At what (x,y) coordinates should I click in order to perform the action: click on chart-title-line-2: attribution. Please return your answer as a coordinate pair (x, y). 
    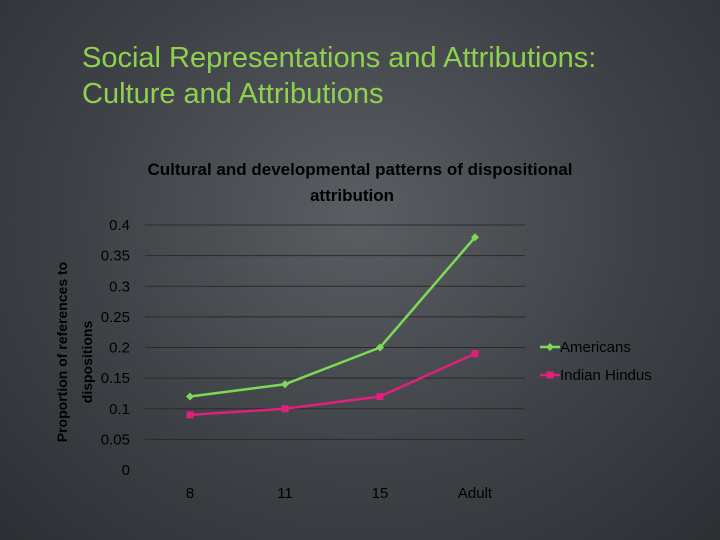
    Looking at the image, I should click on (352, 195).